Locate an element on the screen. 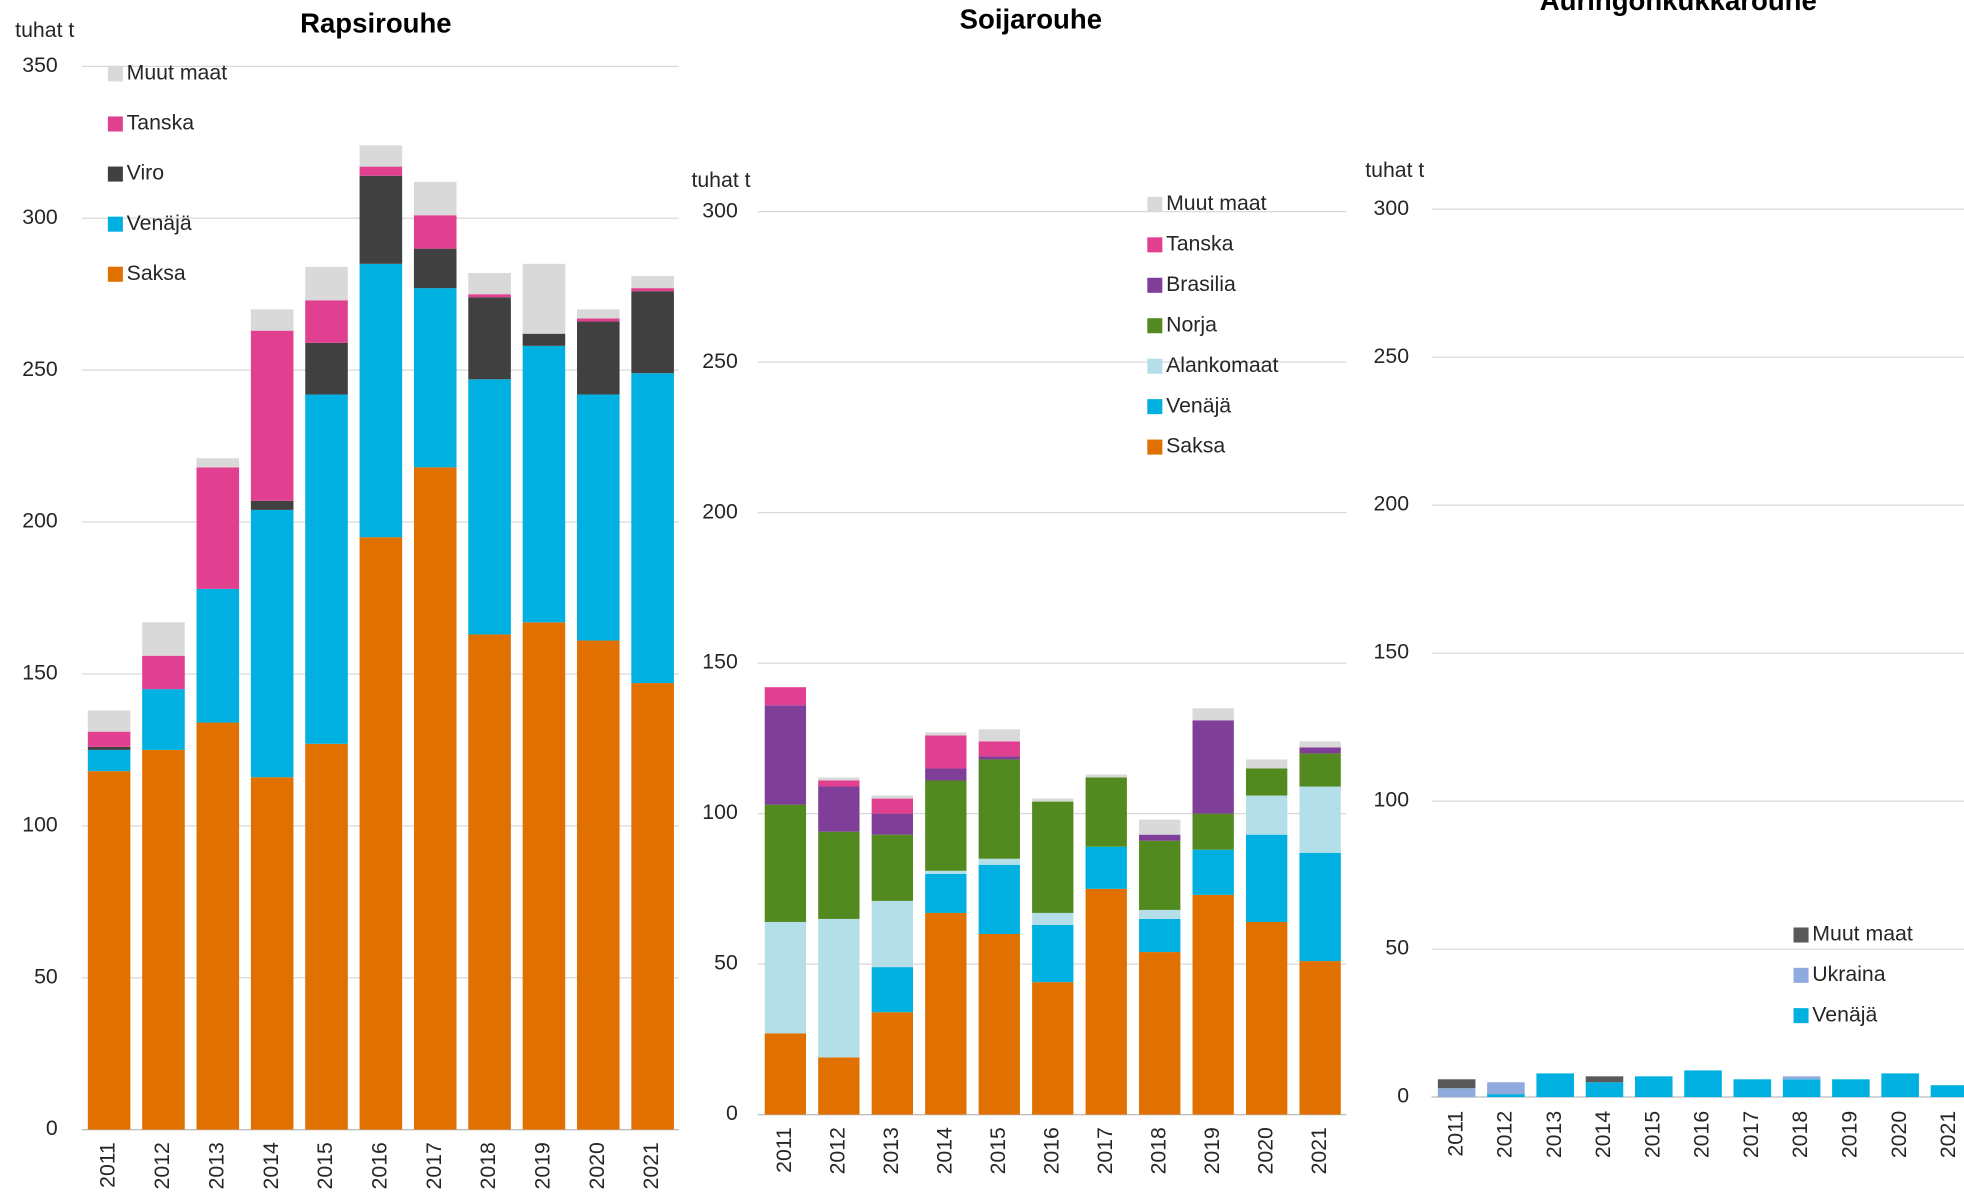  y-tick-label: 50 is located at coordinates (1397, 948).